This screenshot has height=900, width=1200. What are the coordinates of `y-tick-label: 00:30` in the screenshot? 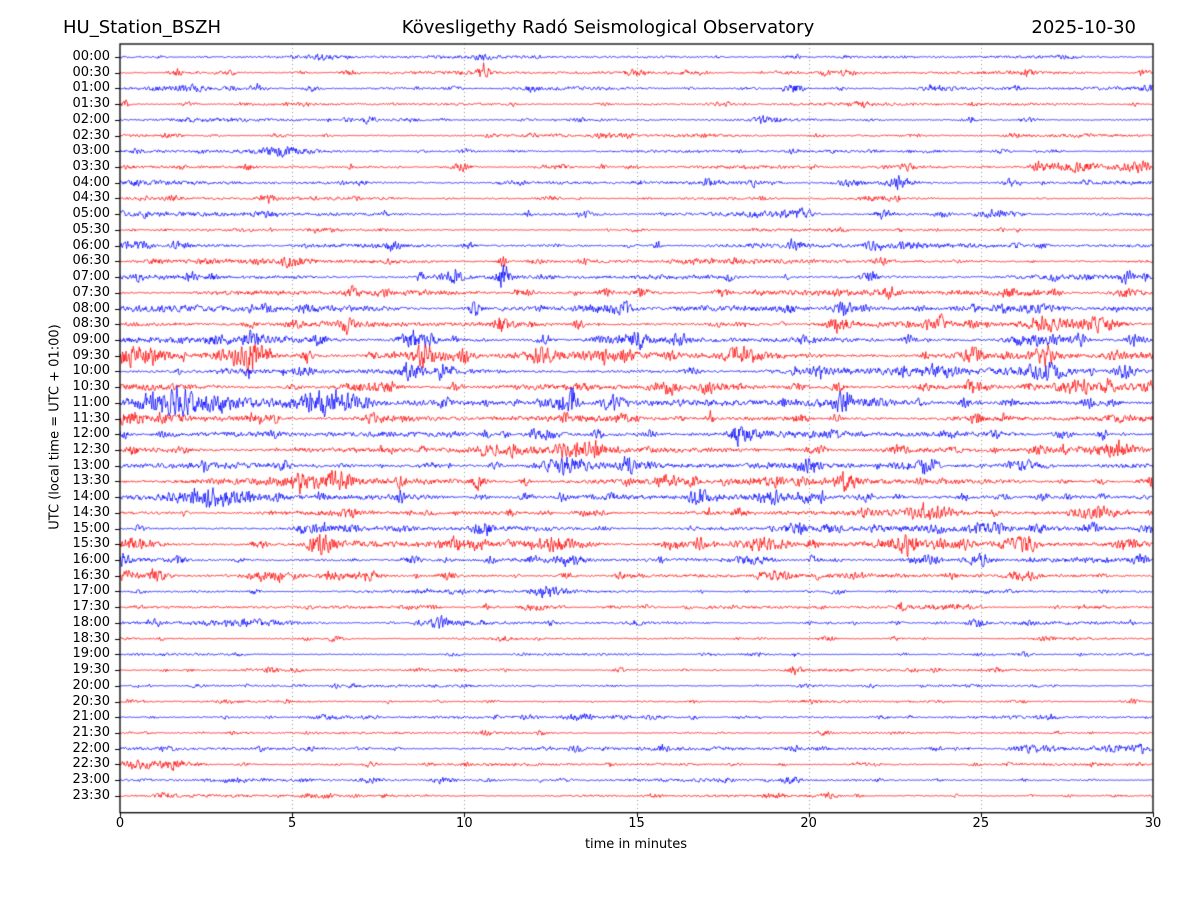 It's located at (91, 72).